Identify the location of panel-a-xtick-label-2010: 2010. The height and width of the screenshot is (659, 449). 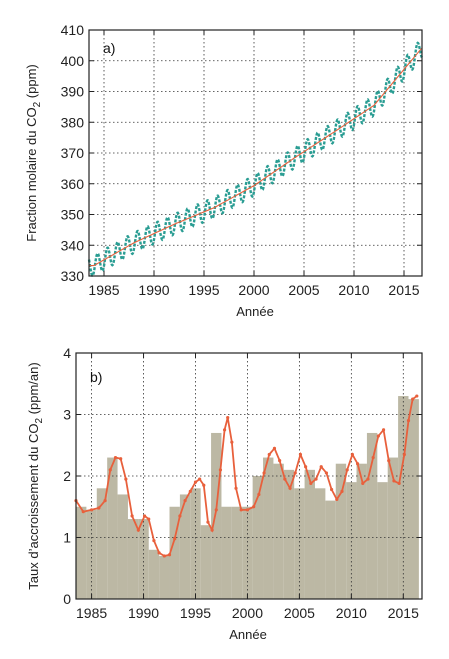
(353, 290).